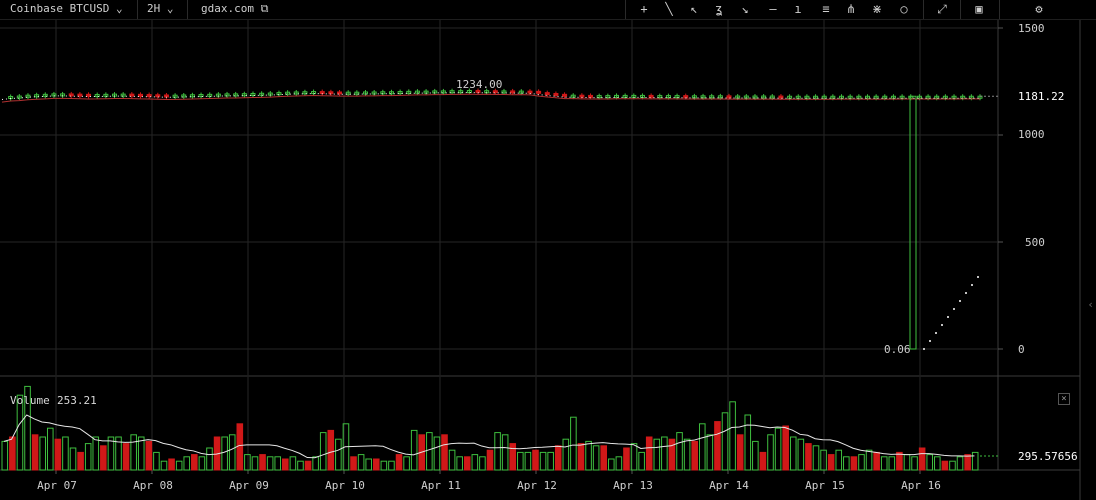  What do you see at coordinates (877, 9) in the screenshot?
I see `fib-fan-icon: ⋇` at bounding box center [877, 9].